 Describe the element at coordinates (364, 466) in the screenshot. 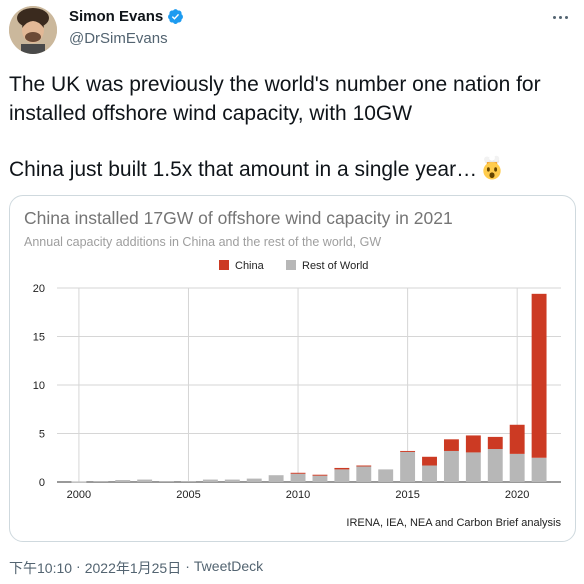

I see `bar-china-2013` at that location.